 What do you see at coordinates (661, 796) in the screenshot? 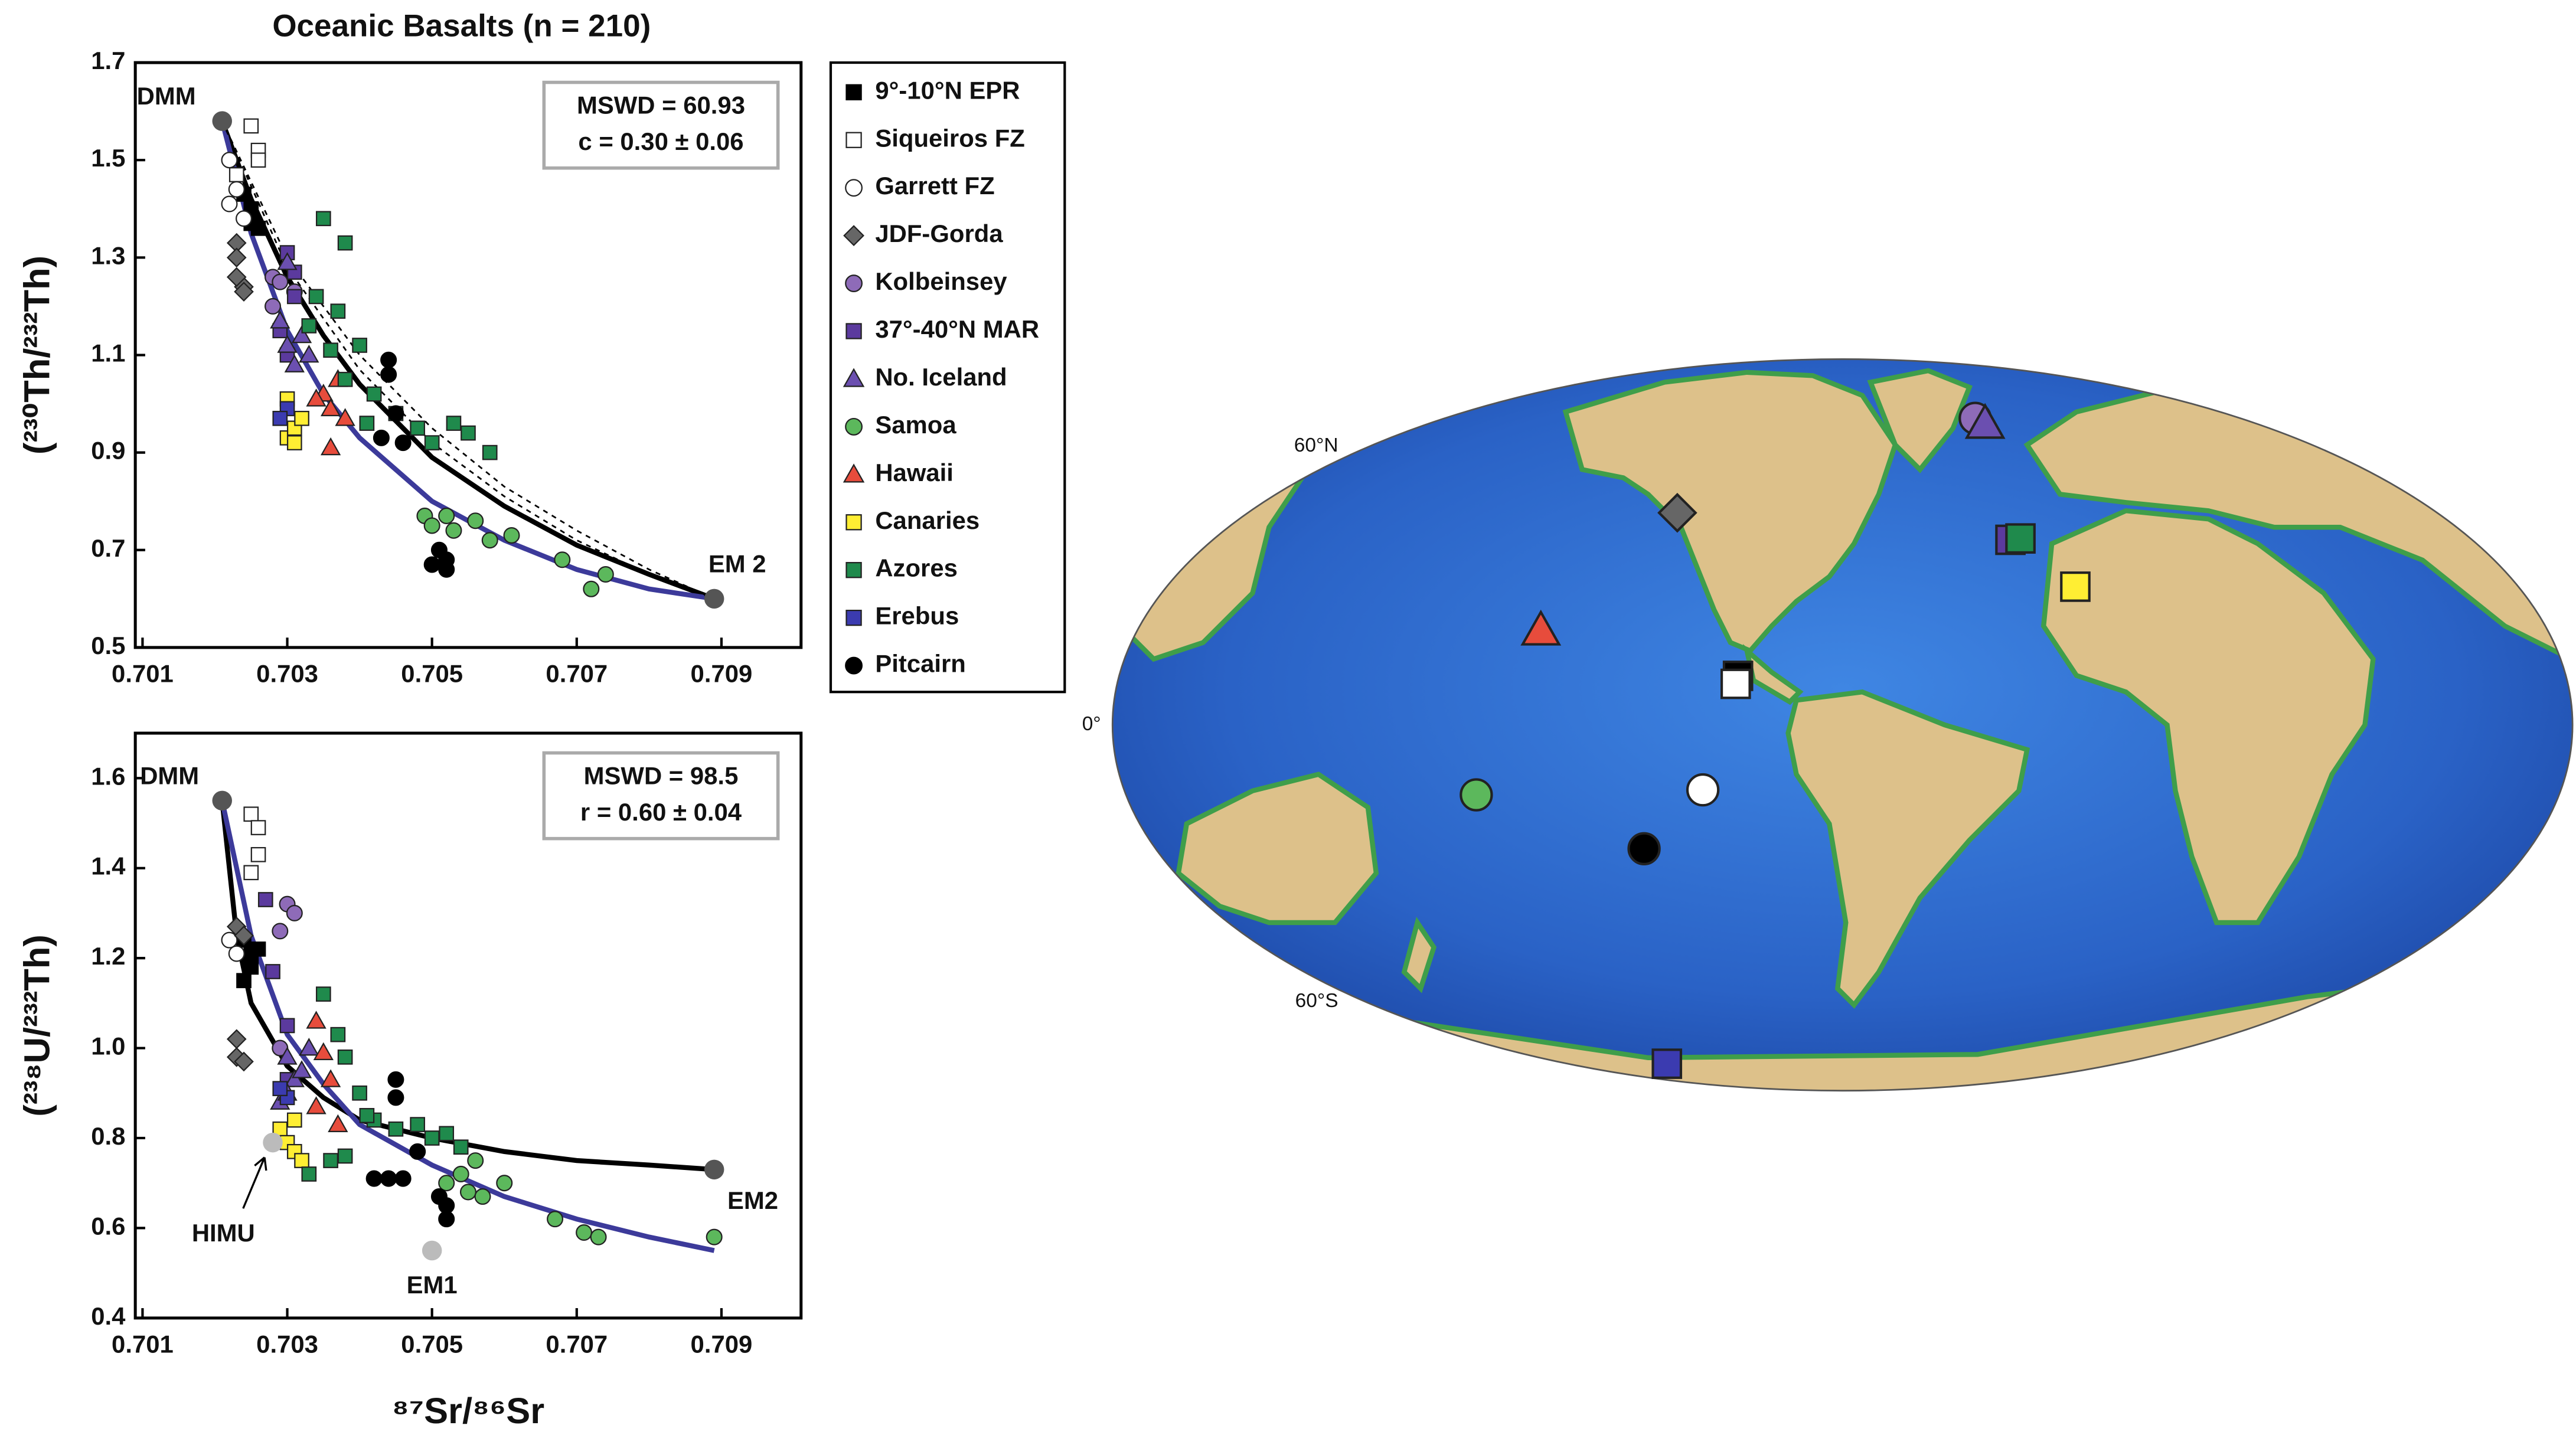
I see `stats-box` at bounding box center [661, 796].